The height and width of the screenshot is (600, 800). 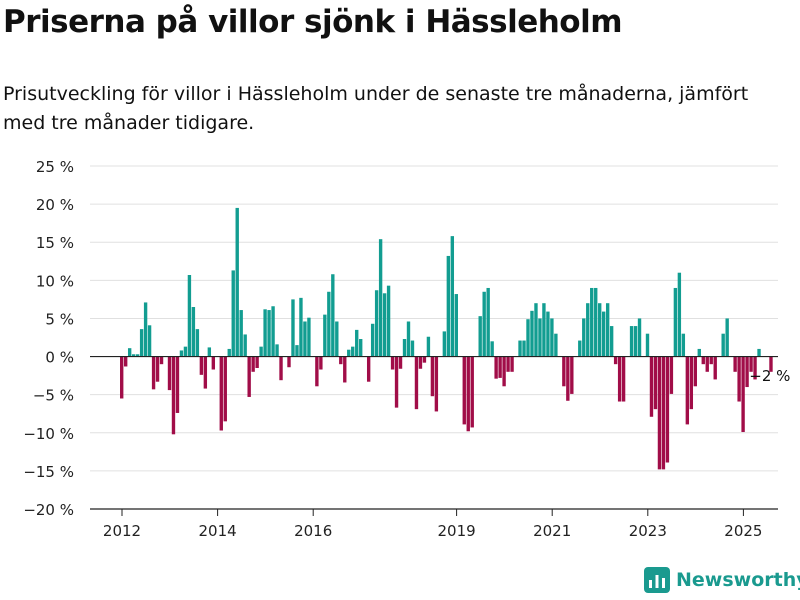 What do you see at coordinates (743, 531) in the screenshot?
I see `x-tick-label: 2025` at bounding box center [743, 531].